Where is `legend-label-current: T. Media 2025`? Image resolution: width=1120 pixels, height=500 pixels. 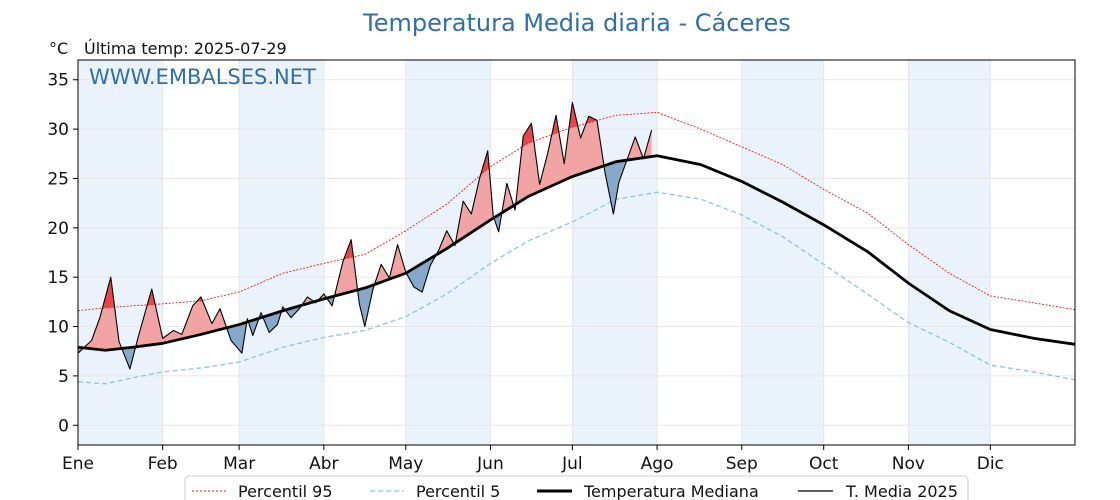 legend-label-current: T. Media 2025 is located at coordinates (901, 491).